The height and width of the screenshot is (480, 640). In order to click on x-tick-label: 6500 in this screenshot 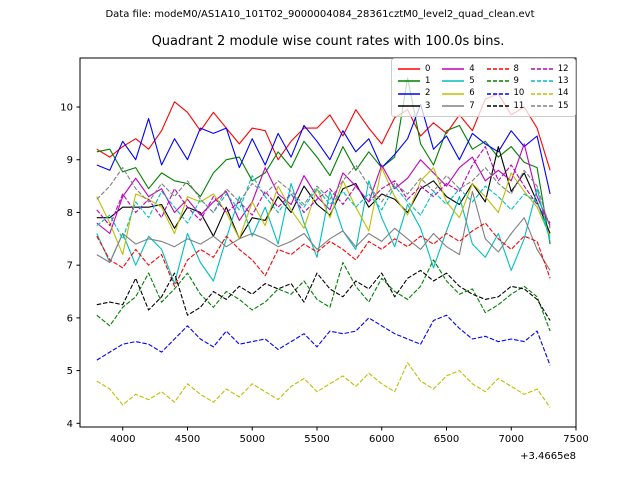, I will do `click(446, 439)`.